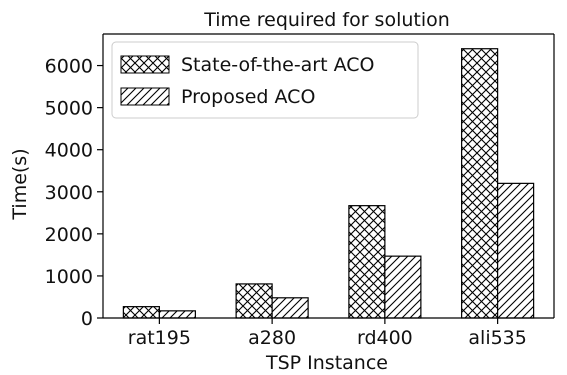 The image size is (567, 375). I want to click on y-tick-label: 5000, so click(69, 109).